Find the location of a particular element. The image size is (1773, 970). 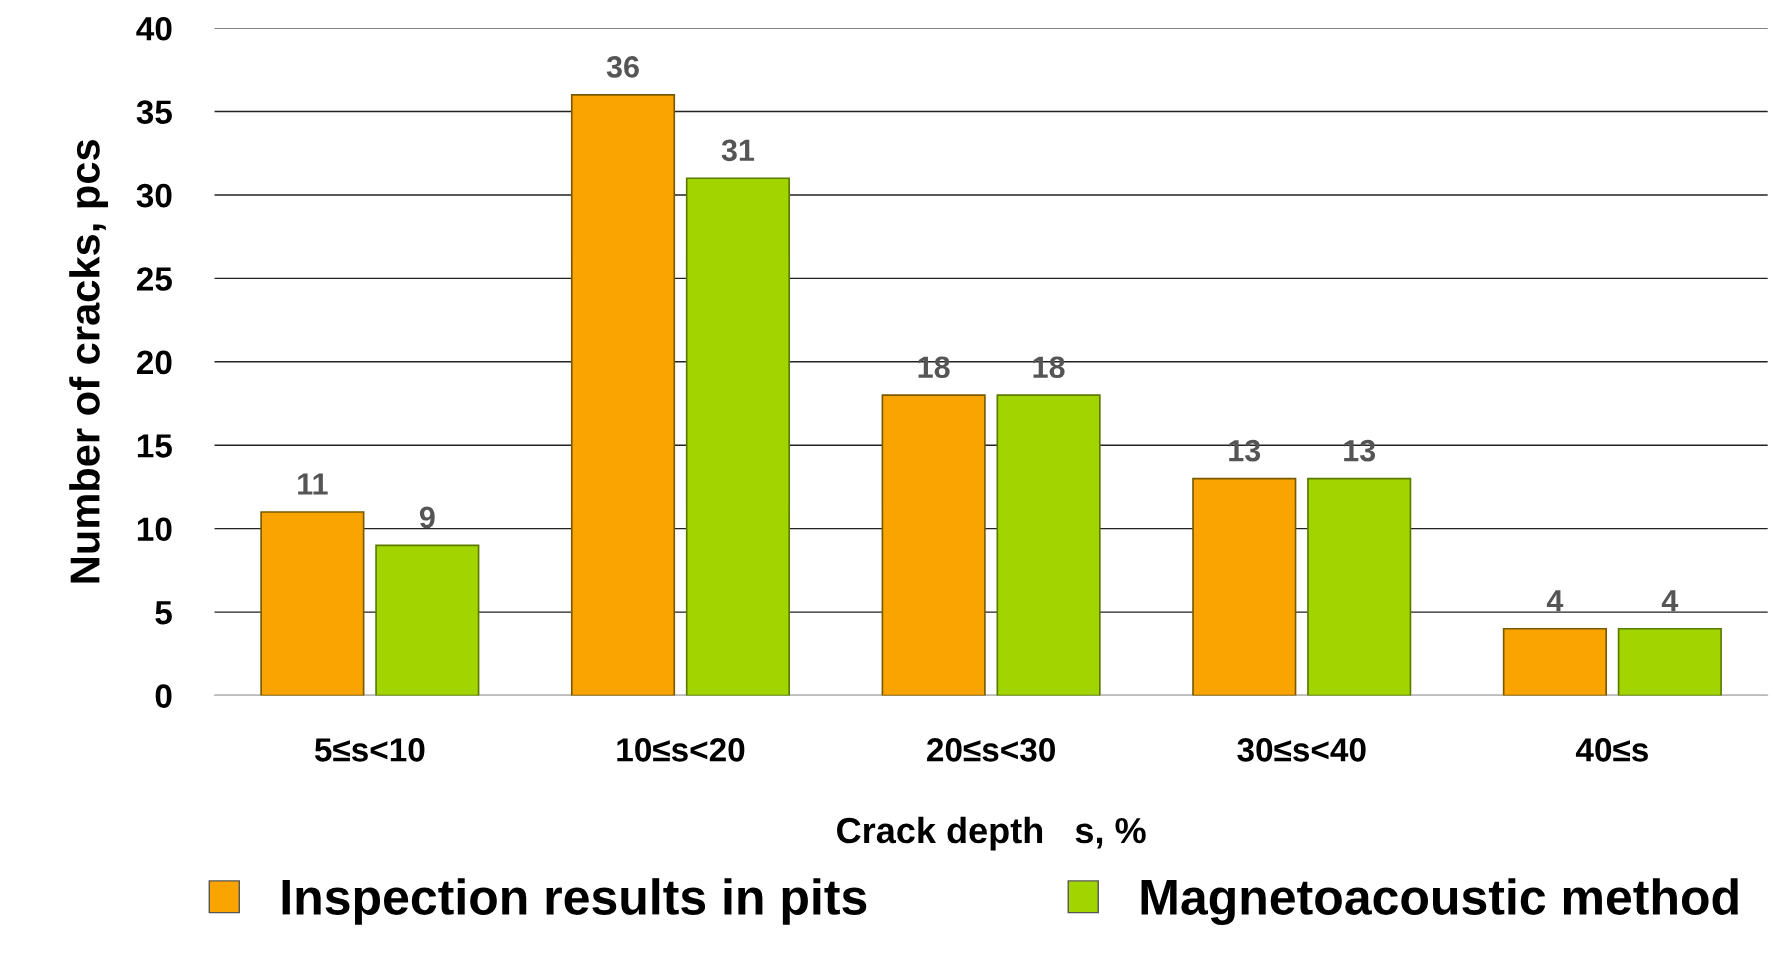

y-tick-label: 15 is located at coordinates (154, 446).